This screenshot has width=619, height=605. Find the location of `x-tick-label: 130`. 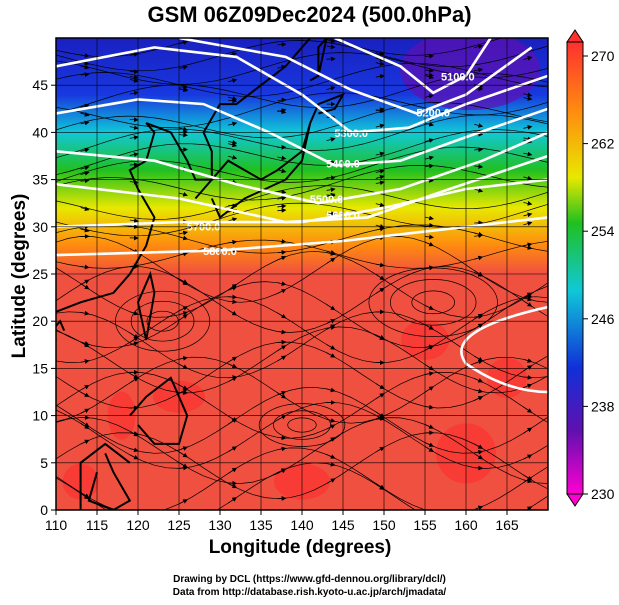

x-tick-label: 130 is located at coordinates (220, 525).